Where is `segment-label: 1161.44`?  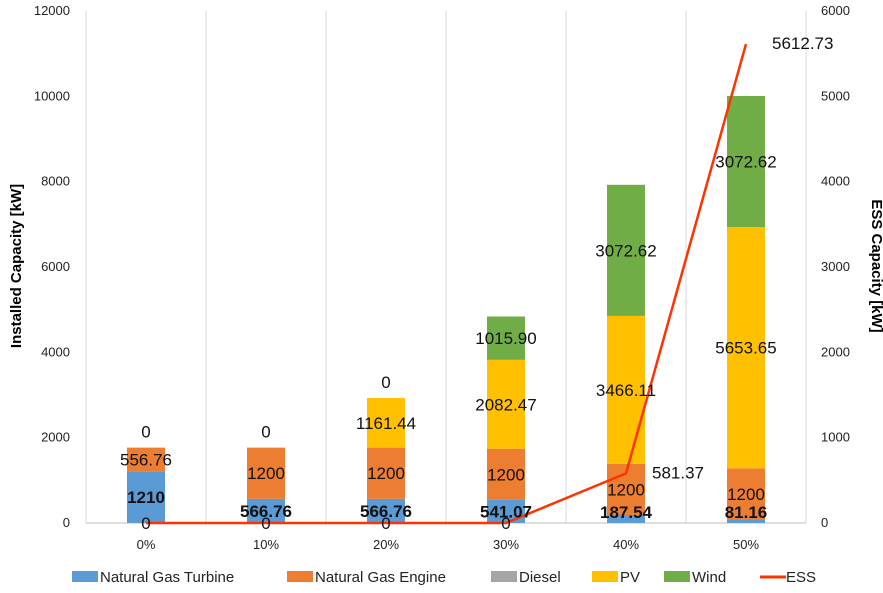
segment-label: 1161.44 is located at coordinates (386, 423).